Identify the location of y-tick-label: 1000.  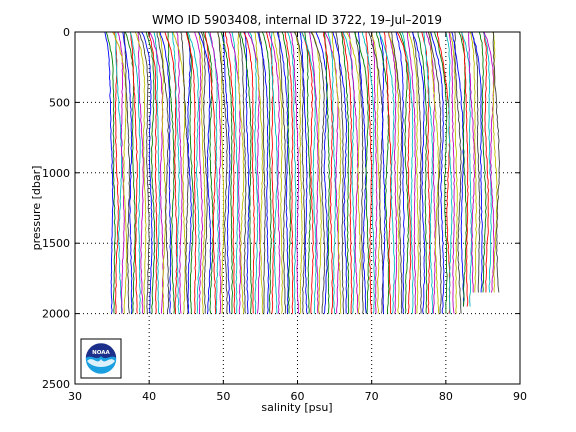
(56, 173).